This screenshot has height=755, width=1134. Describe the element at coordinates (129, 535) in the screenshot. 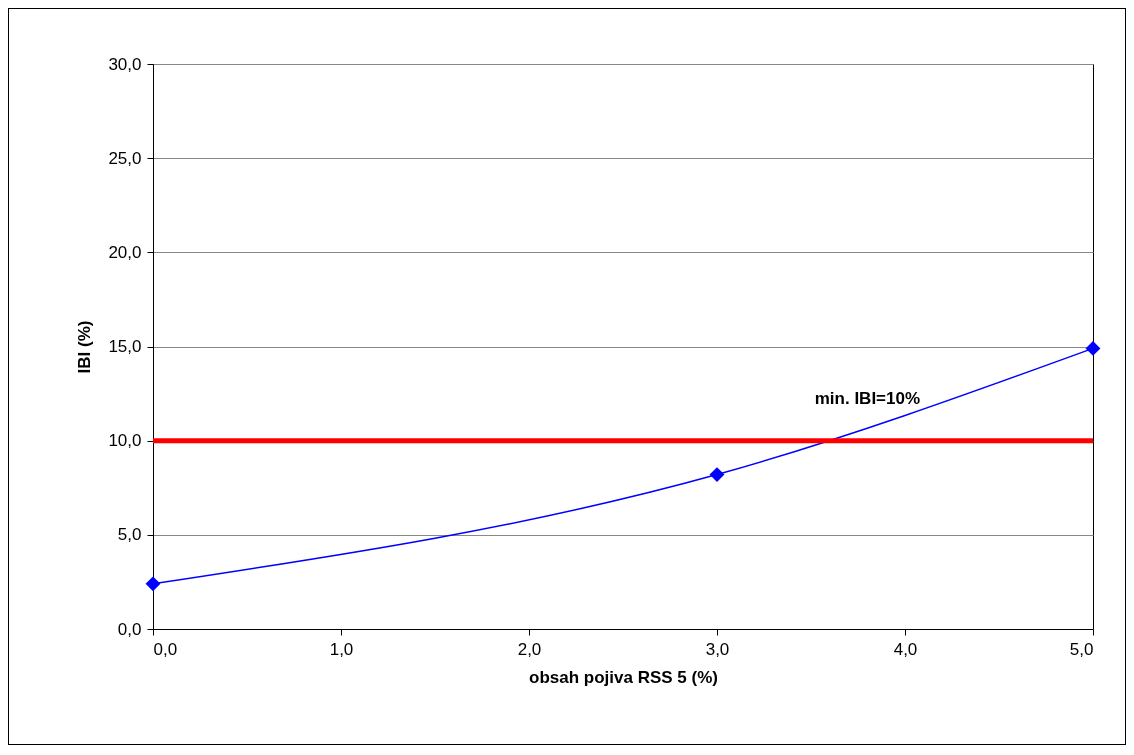

I see `y-tick-label: 5,0` at that location.